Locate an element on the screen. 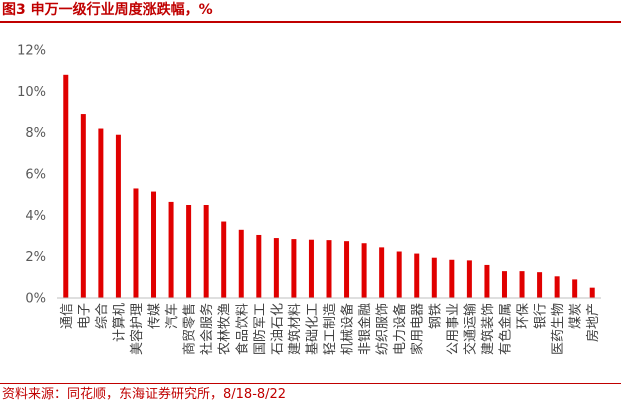 The width and height of the screenshot is (621, 405). x-tick-label: 美容护理 is located at coordinates (137, 329).